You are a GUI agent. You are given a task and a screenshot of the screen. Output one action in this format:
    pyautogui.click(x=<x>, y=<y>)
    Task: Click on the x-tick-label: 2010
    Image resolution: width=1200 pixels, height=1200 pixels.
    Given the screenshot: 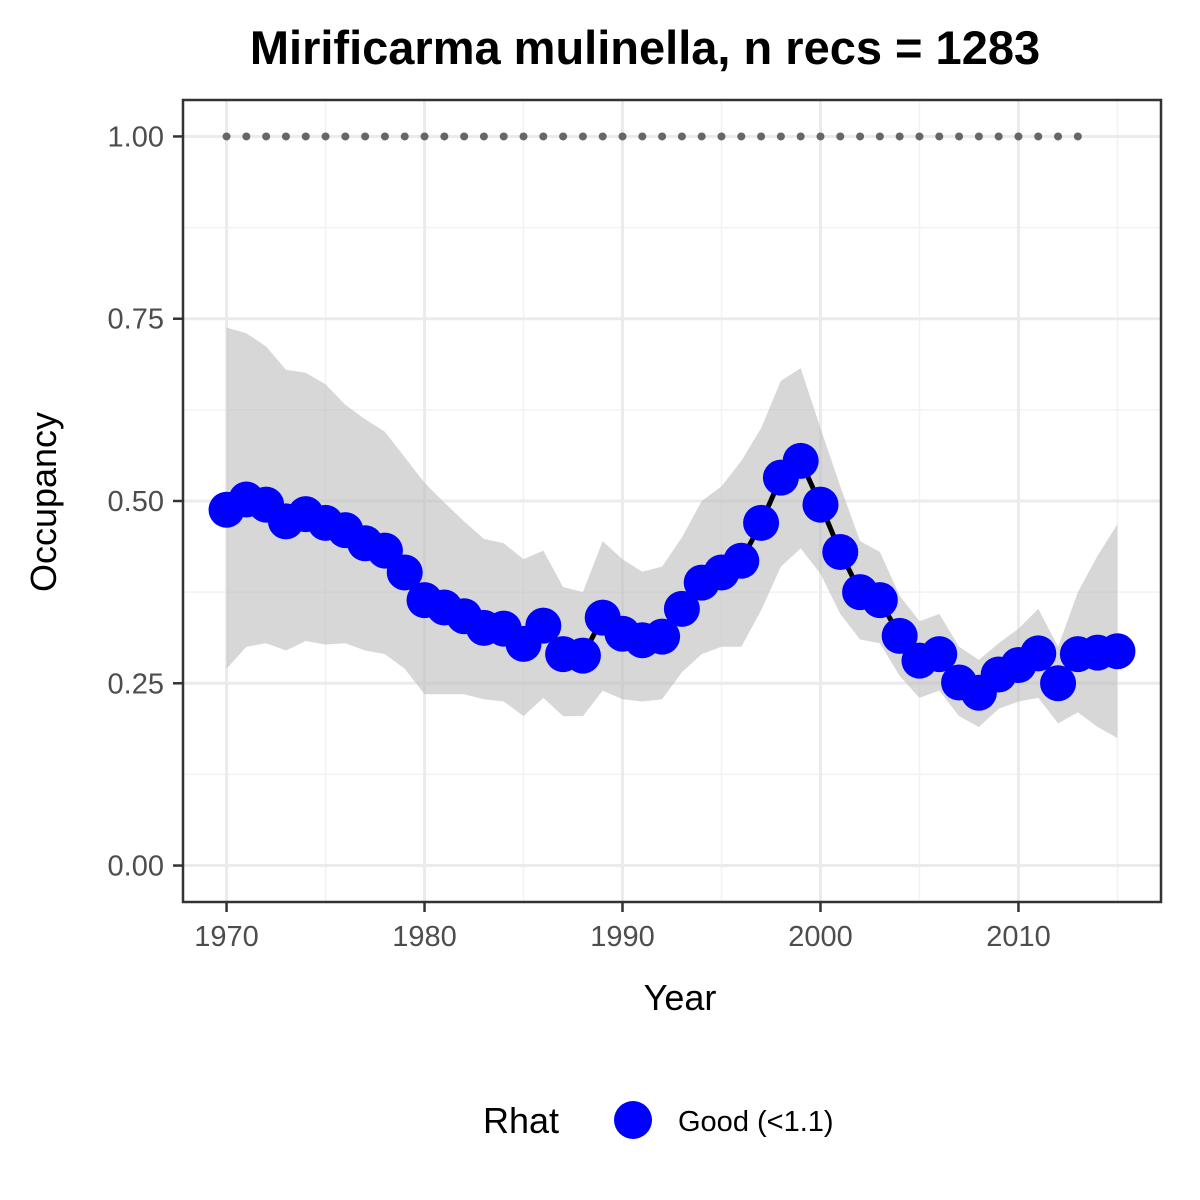 What is the action you would take?
    pyautogui.click(x=1018, y=937)
    